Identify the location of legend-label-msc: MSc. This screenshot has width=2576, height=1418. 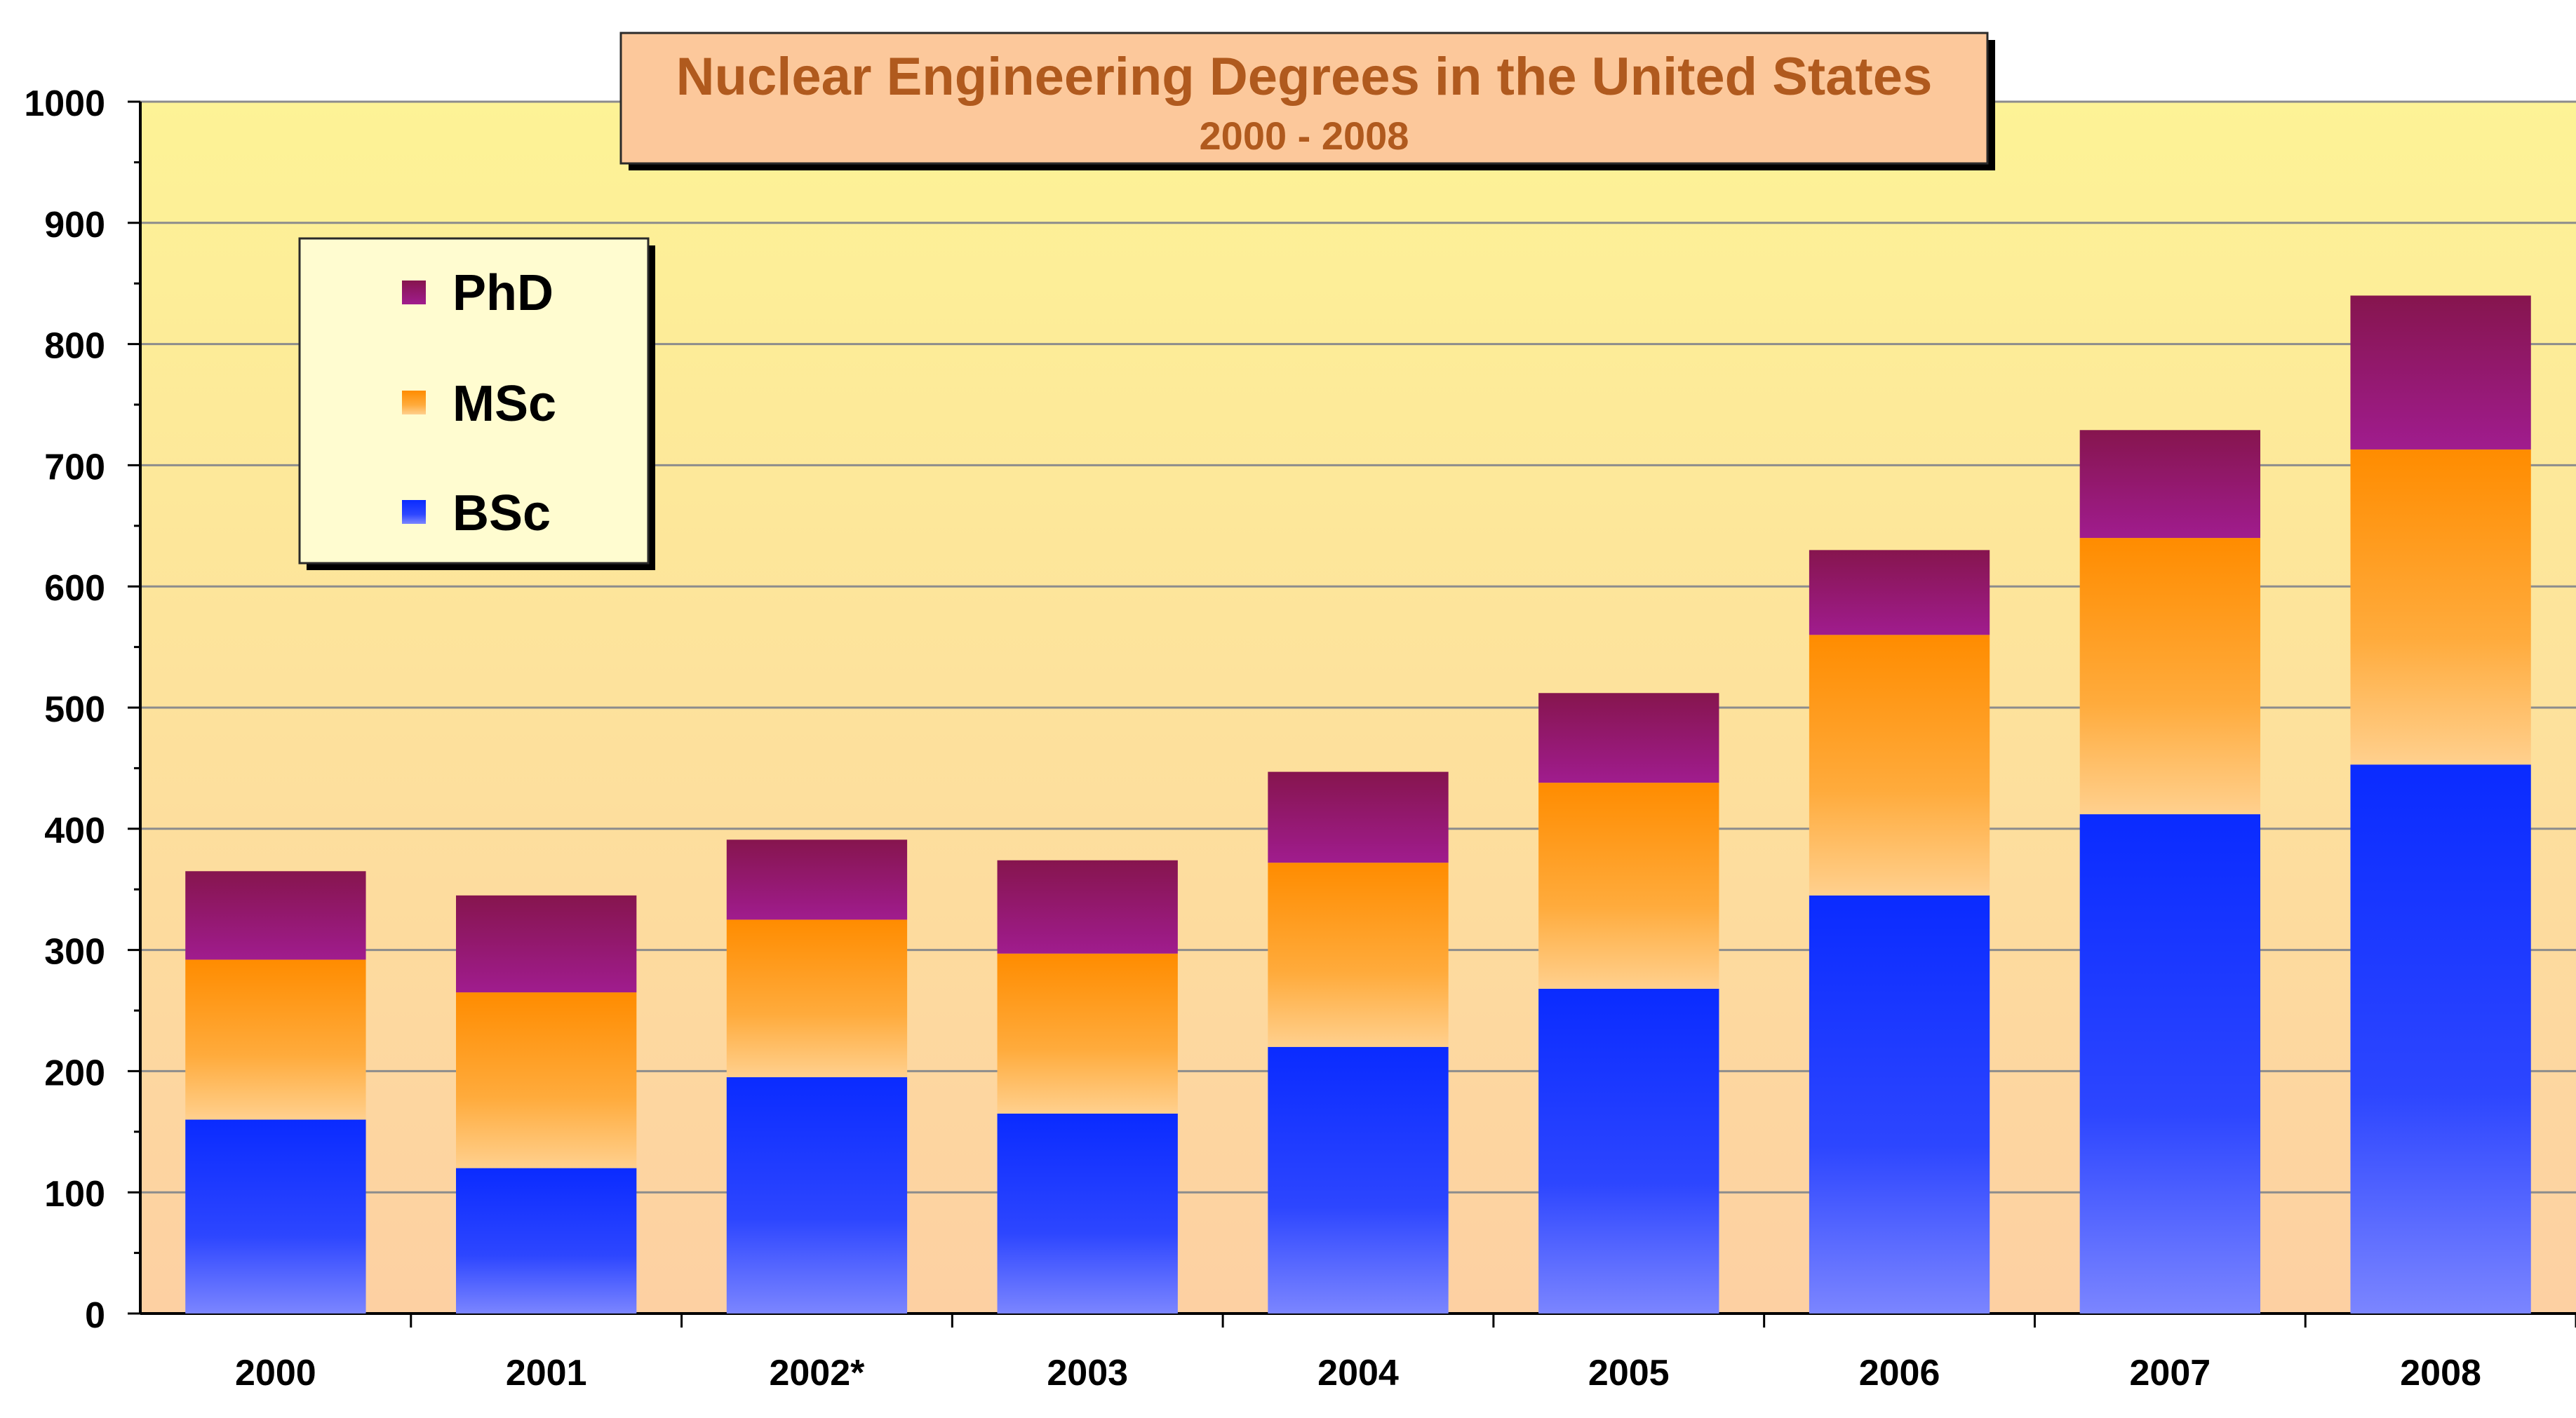
(504, 404).